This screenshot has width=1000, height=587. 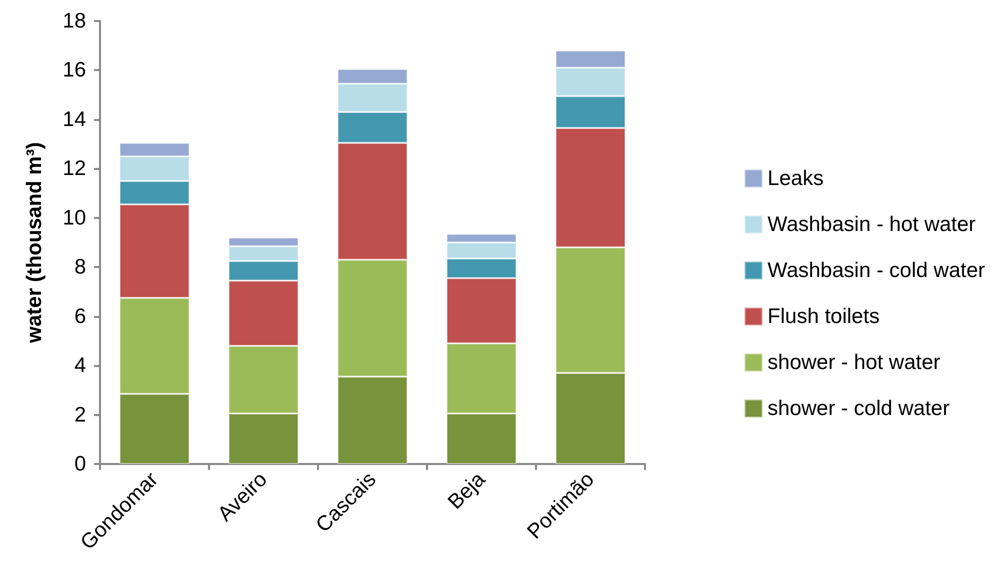 I want to click on y-tick-label: 10, so click(x=74, y=218).